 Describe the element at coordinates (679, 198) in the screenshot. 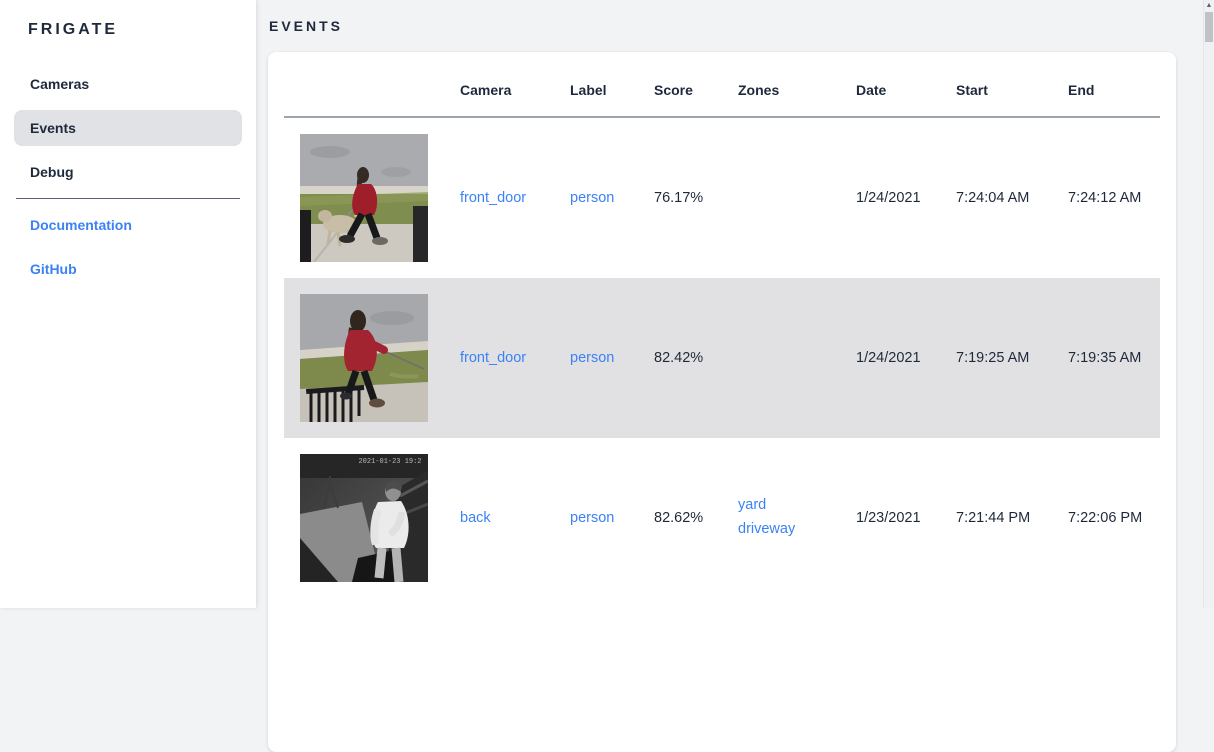

I see `score-cell: 76.17%` at that location.